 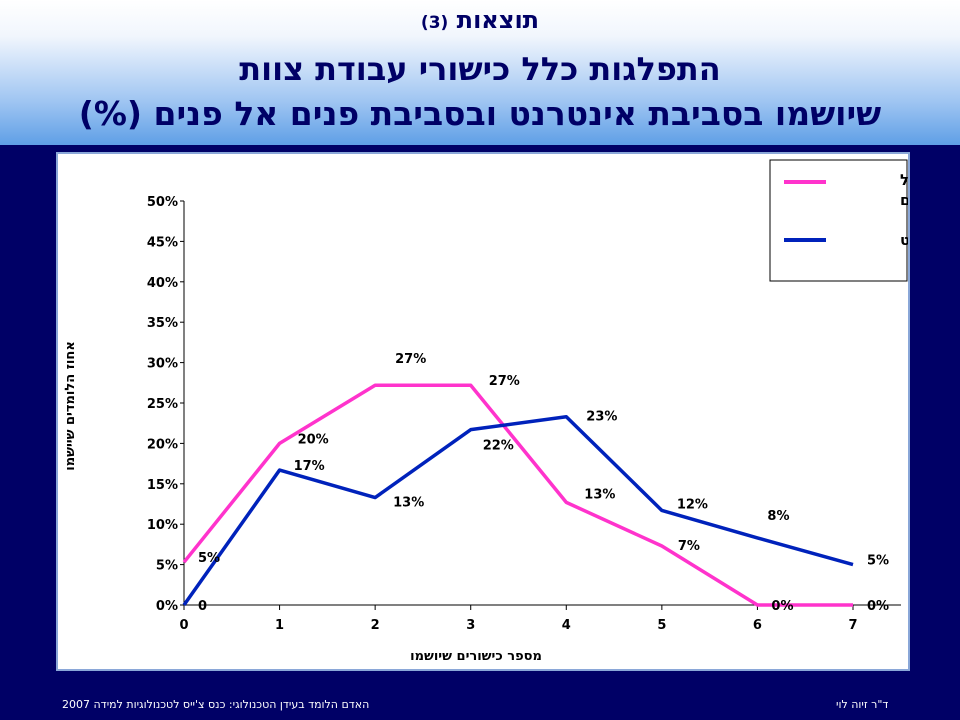 What do you see at coordinates (162, 525) in the screenshot?
I see `y-tick-label: 10%` at bounding box center [162, 525].